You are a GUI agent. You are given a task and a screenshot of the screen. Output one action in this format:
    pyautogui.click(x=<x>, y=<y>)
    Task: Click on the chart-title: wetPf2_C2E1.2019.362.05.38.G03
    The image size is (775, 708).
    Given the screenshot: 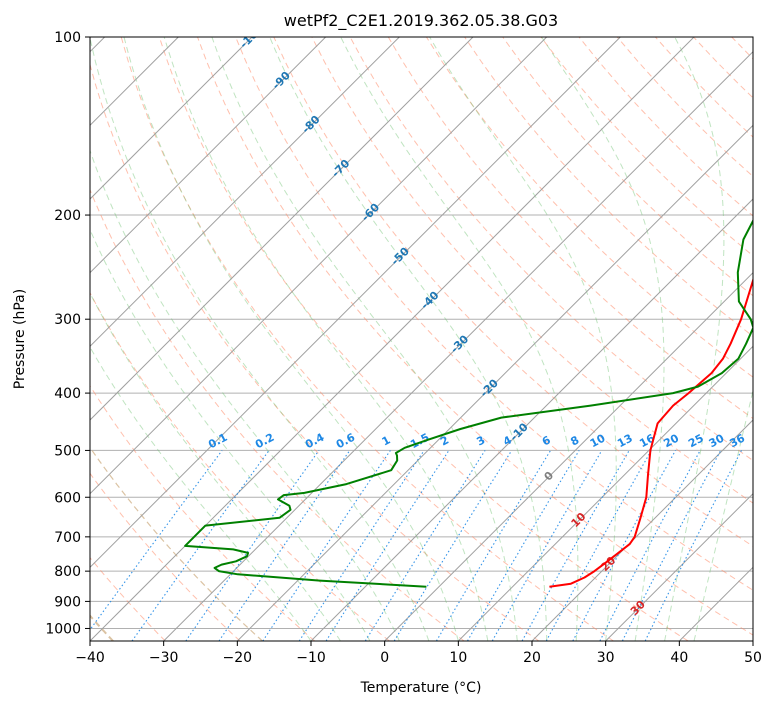 What is the action you would take?
    pyautogui.click(x=421, y=21)
    